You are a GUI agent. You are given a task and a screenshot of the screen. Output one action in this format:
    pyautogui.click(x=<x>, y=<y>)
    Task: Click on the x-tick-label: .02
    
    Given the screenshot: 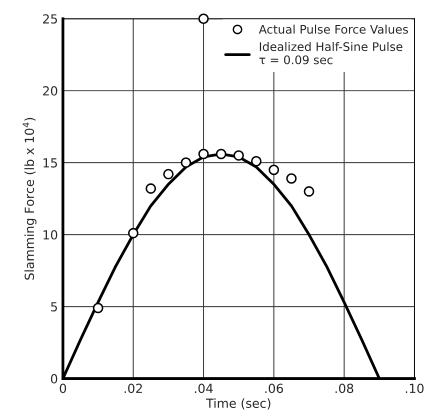 What is the action you would take?
    pyautogui.click(x=133, y=389)
    